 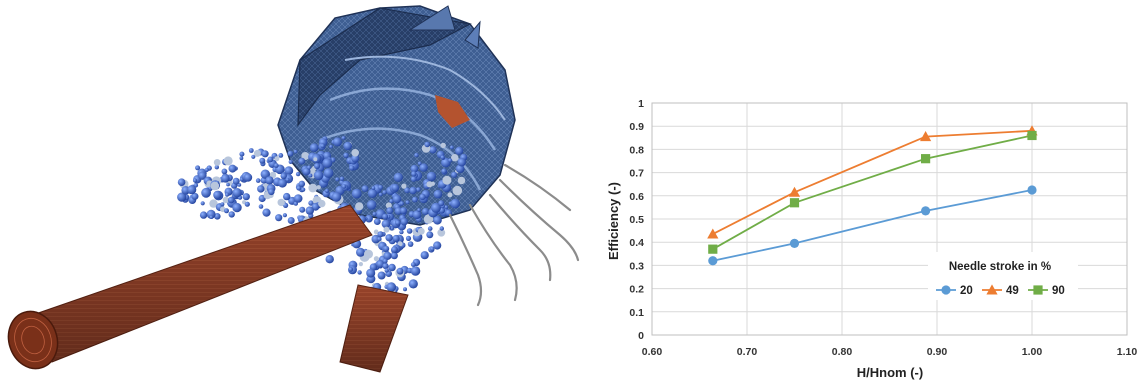 What do you see at coordinates (966, 291) in the screenshot?
I see `legend-label: 20` at bounding box center [966, 291].